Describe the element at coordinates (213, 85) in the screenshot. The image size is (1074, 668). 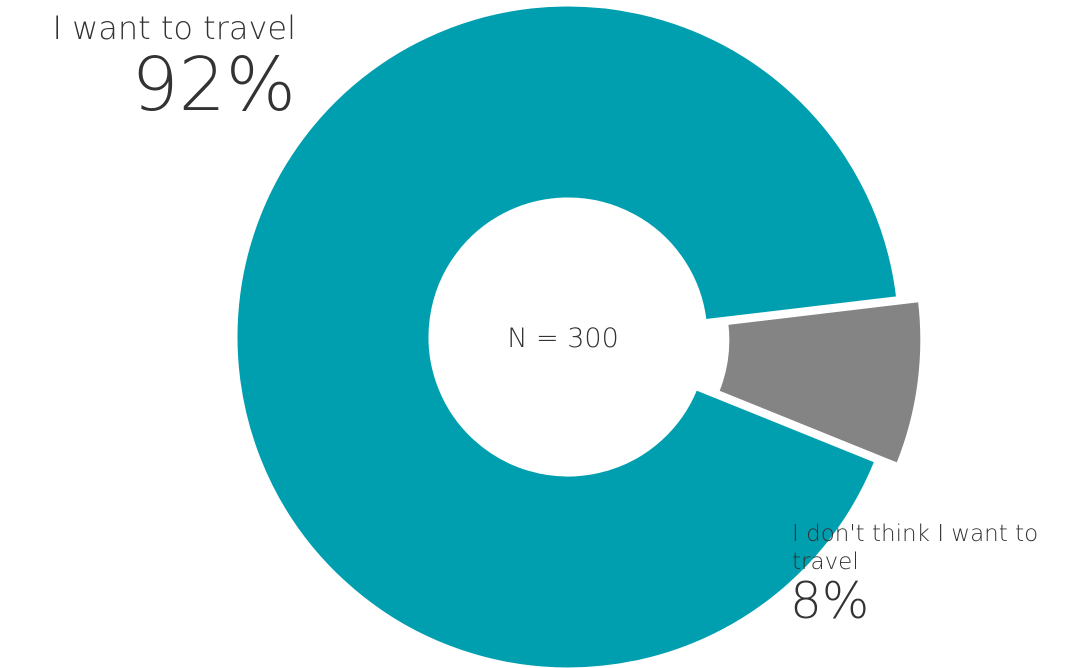
I see `slice-value-want-to-travel: 92%` at that location.